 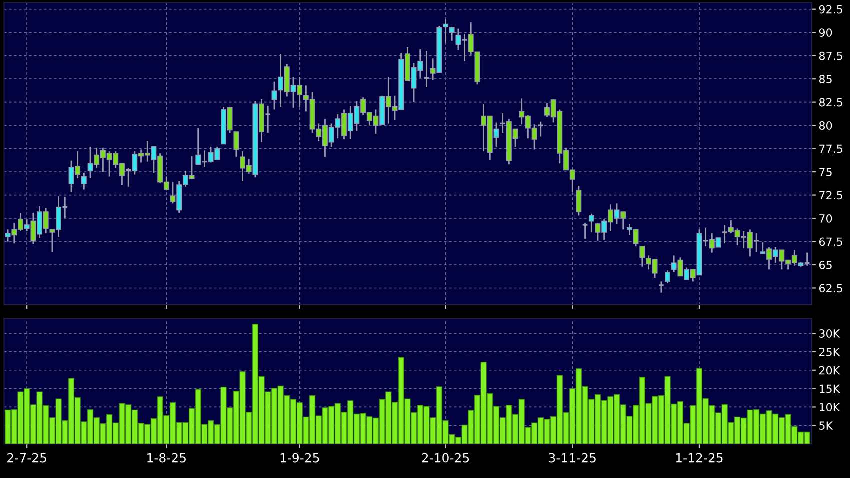 What do you see at coordinates (825, 126) in the screenshot?
I see `y-tick-label: 80` at bounding box center [825, 126].